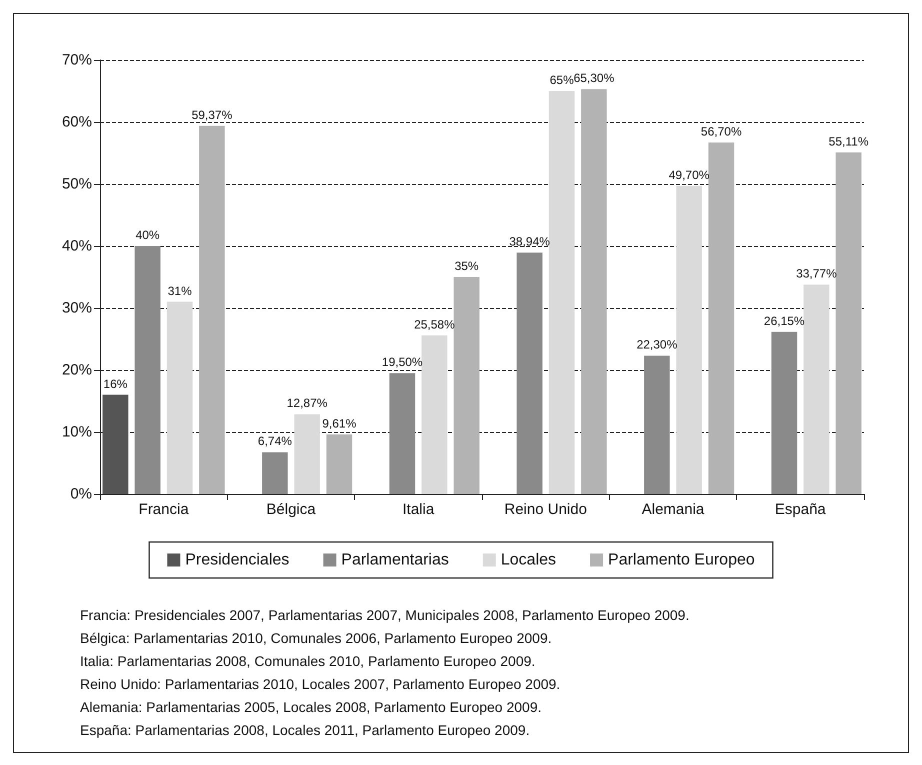 The width and height of the screenshot is (922, 765). What do you see at coordinates (148, 235) in the screenshot?
I see `data-label: 40%` at bounding box center [148, 235].